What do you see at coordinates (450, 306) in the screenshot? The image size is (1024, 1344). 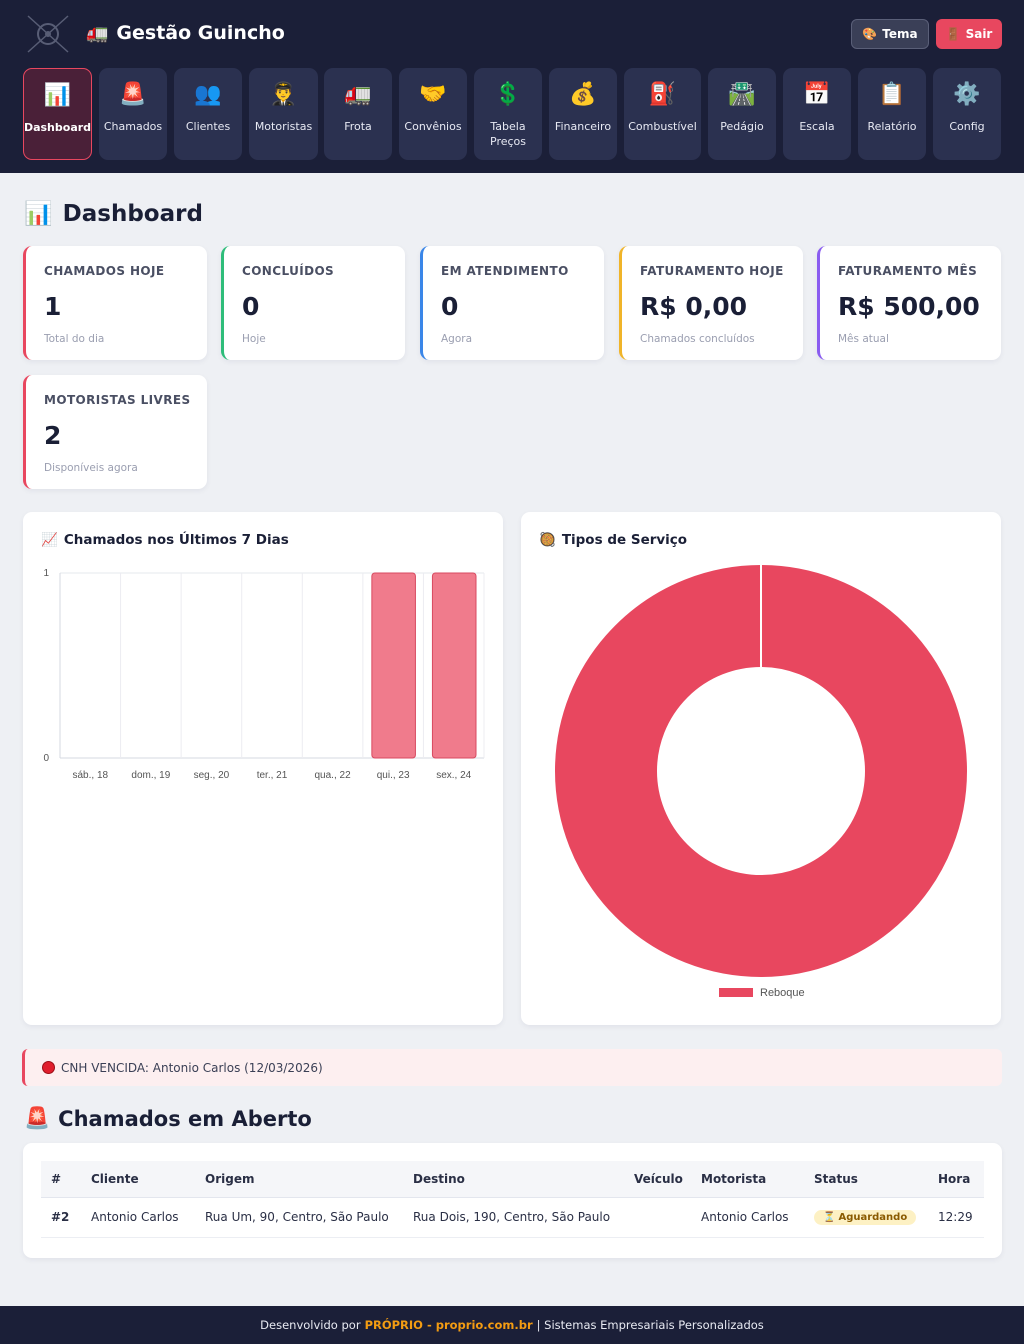 I see `stat-value: 0` at bounding box center [450, 306].